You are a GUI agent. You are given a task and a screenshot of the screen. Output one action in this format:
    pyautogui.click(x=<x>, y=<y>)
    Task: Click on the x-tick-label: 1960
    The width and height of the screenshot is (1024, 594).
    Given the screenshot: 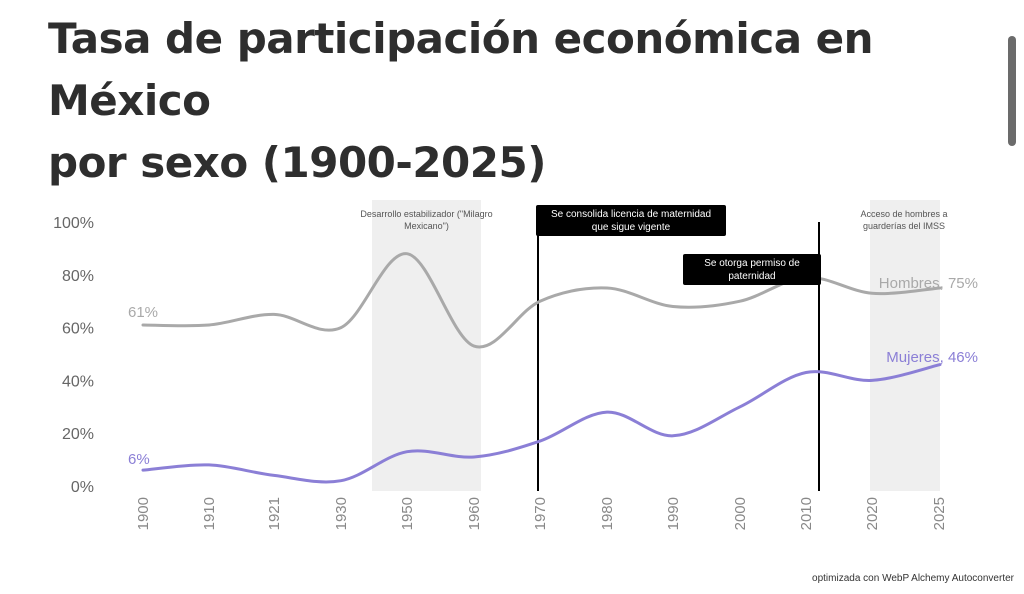 What is the action you would take?
    pyautogui.click(x=474, y=513)
    